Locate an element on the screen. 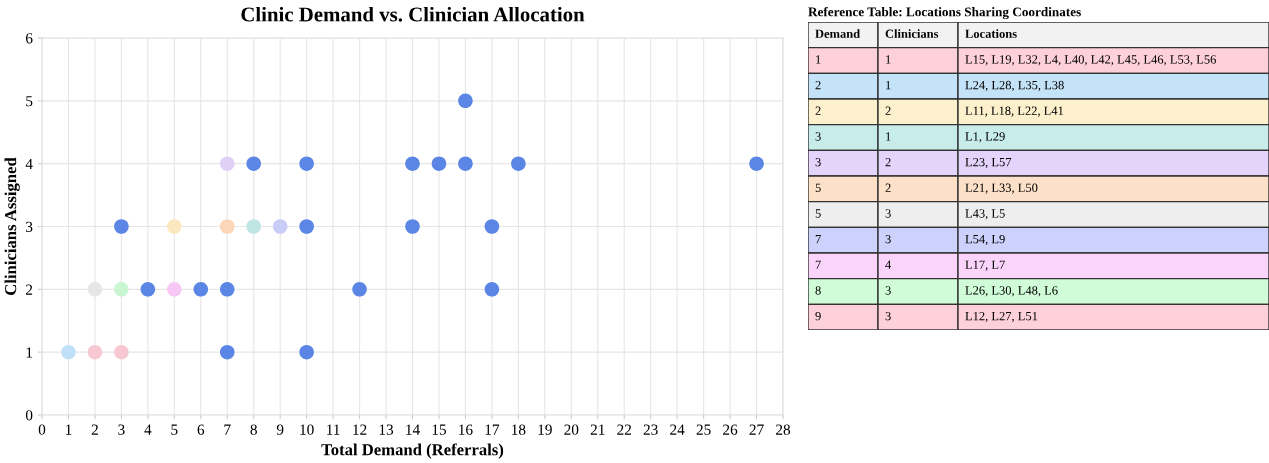 Image resolution: width=1269 pixels, height=463 pixels. x-tick-label: 13 is located at coordinates (386, 429).